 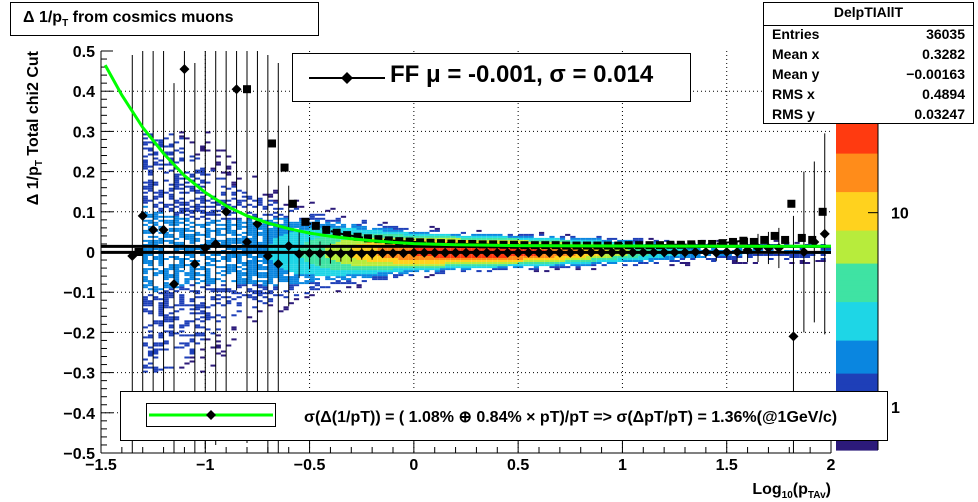 What do you see at coordinates (868, 116) in the screenshot?
I see `stat-row-rms-y: RMS y 0.03247` at bounding box center [868, 116].